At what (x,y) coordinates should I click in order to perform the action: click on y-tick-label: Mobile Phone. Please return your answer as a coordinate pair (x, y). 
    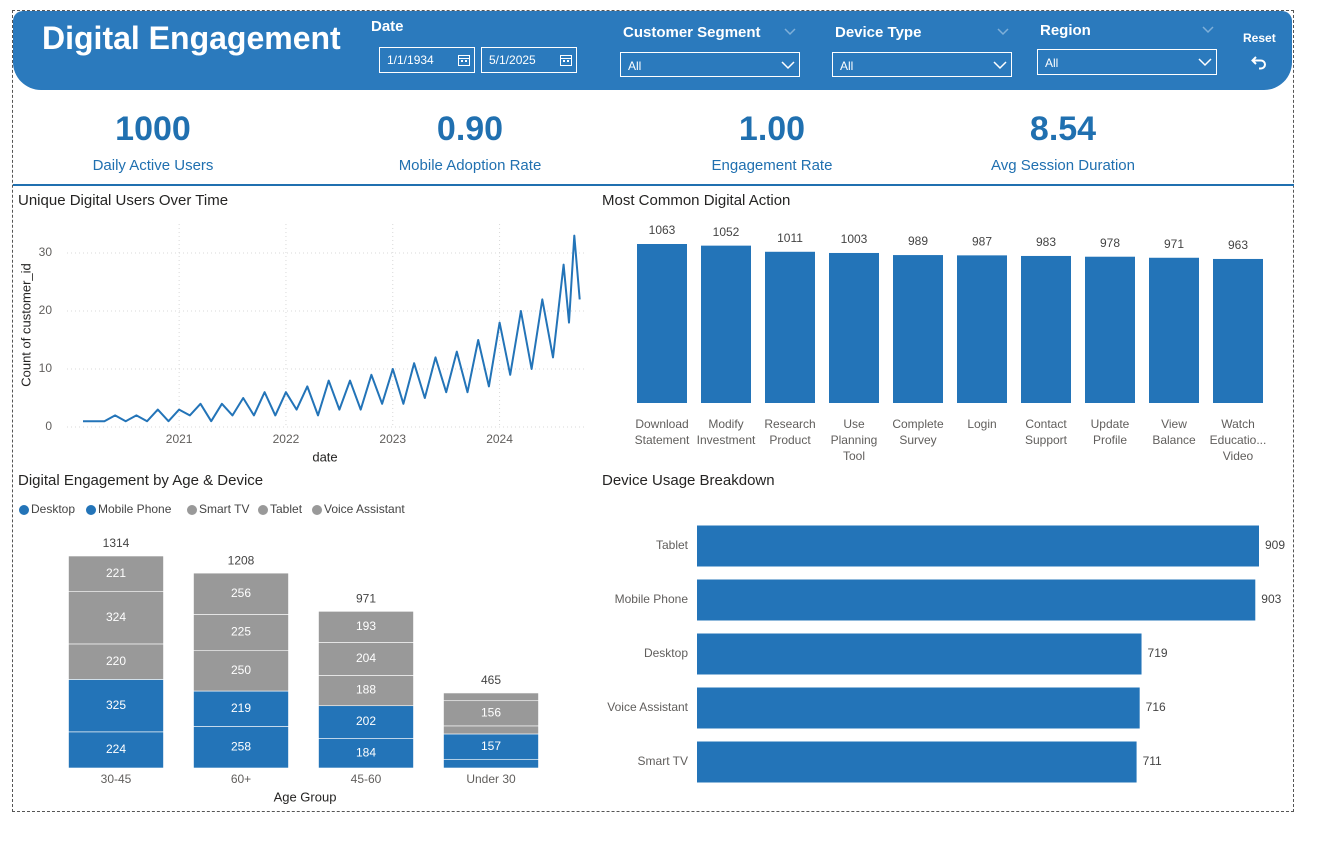
    Looking at the image, I should click on (652, 599).